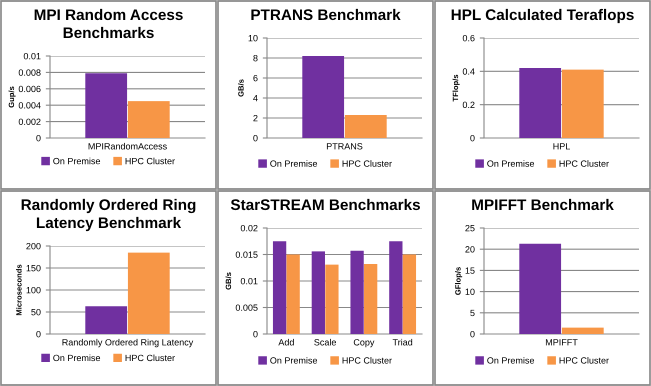  I want to click on y-tick-label: 0.02, so click(249, 228).